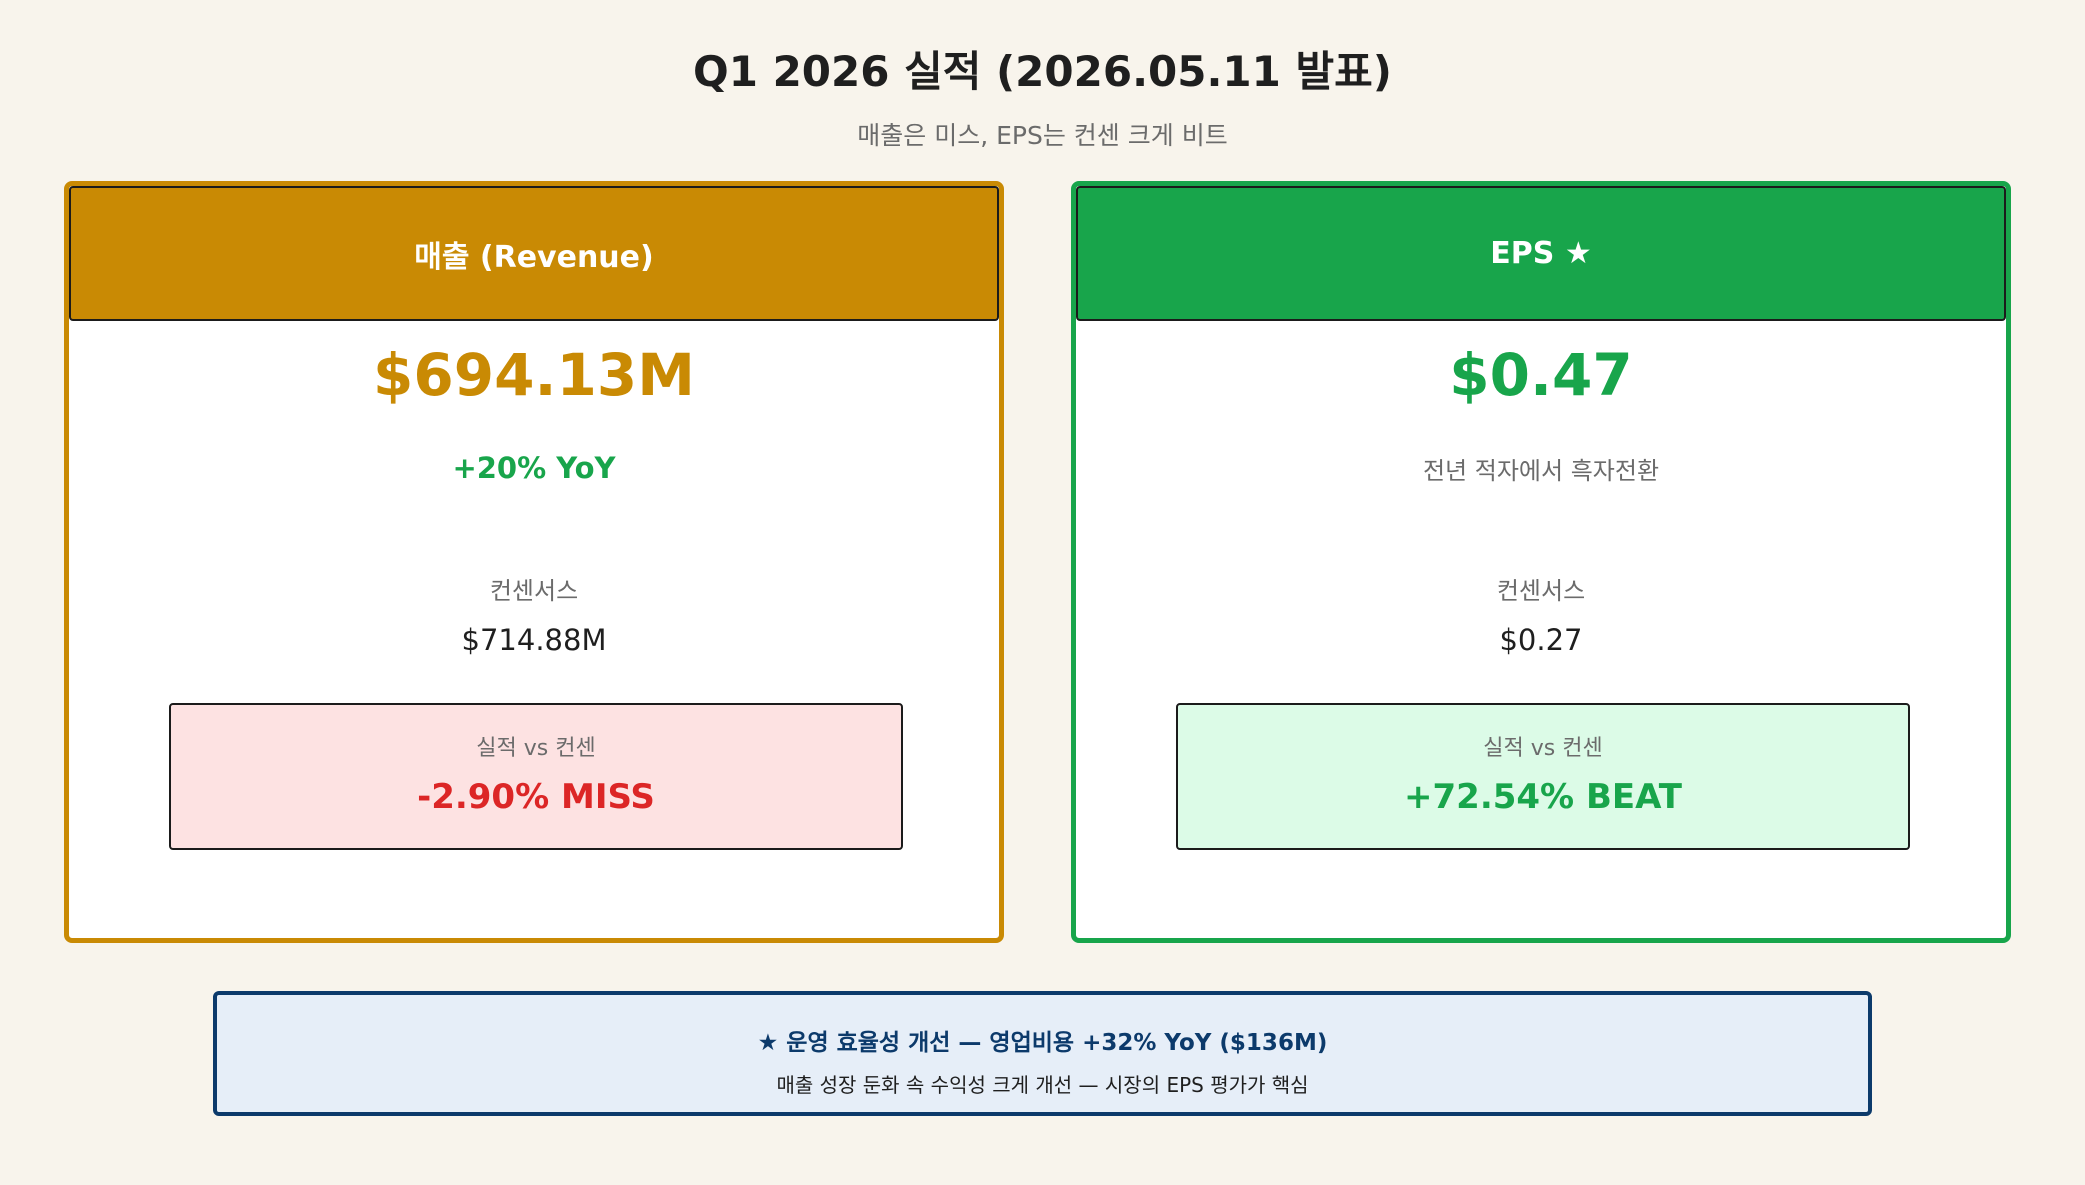 The height and width of the screenshot is (1185, 2085). I want to click on revenue-value: $694.13M, so click(534, 375).